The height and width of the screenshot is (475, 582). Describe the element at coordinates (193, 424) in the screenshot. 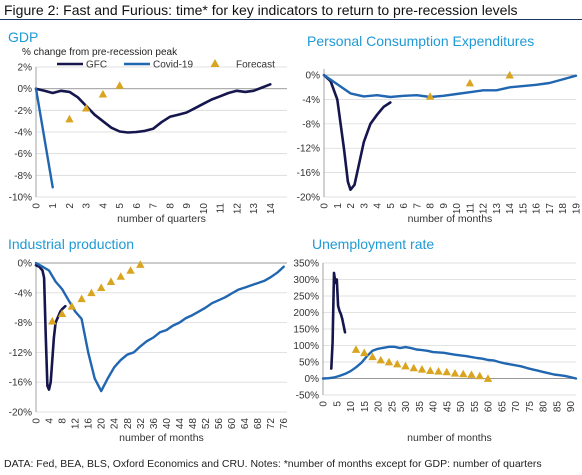

I see `x-tick-label: 48` at that location.